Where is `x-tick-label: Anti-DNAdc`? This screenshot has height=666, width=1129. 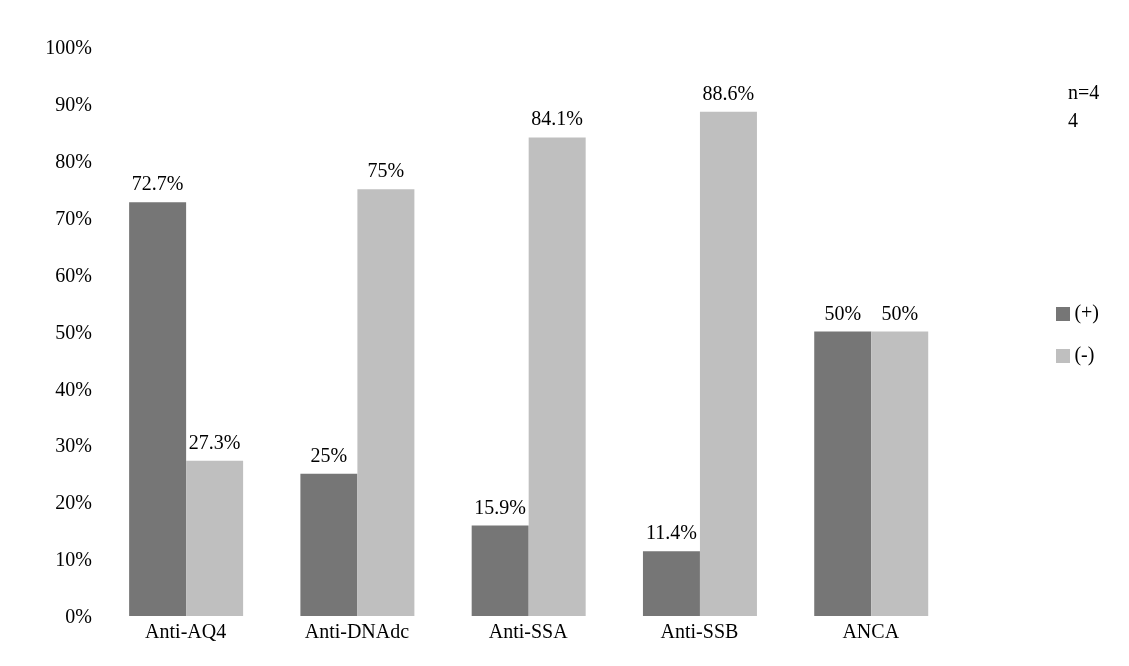
x-tick-label: Anti-DNAdc is located at coordinates (357, 631).